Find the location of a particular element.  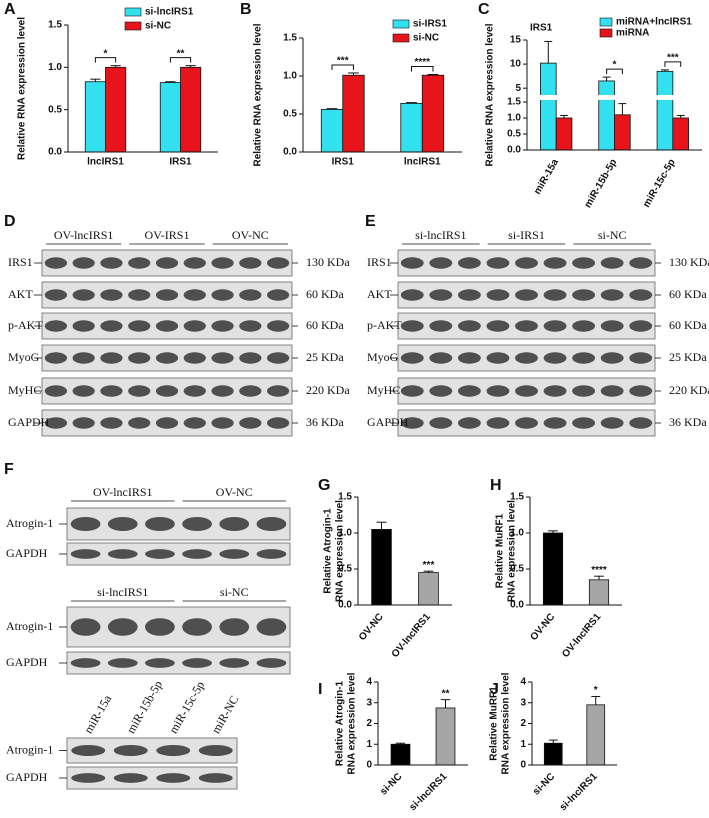

legend-label: miRNA is located at coordinates (632, 33).